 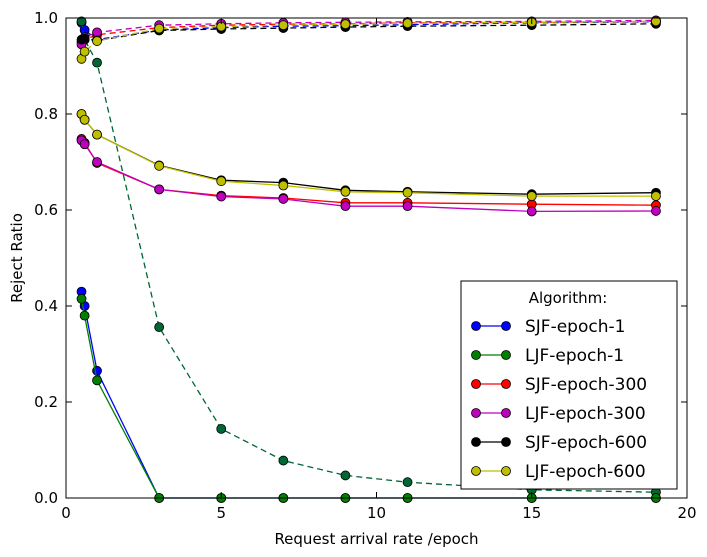 What do you see at coordinates (586, 385) in the screenshot?
I see `legend-label: SJF-epoch-300` at bounding box center [586, 385].